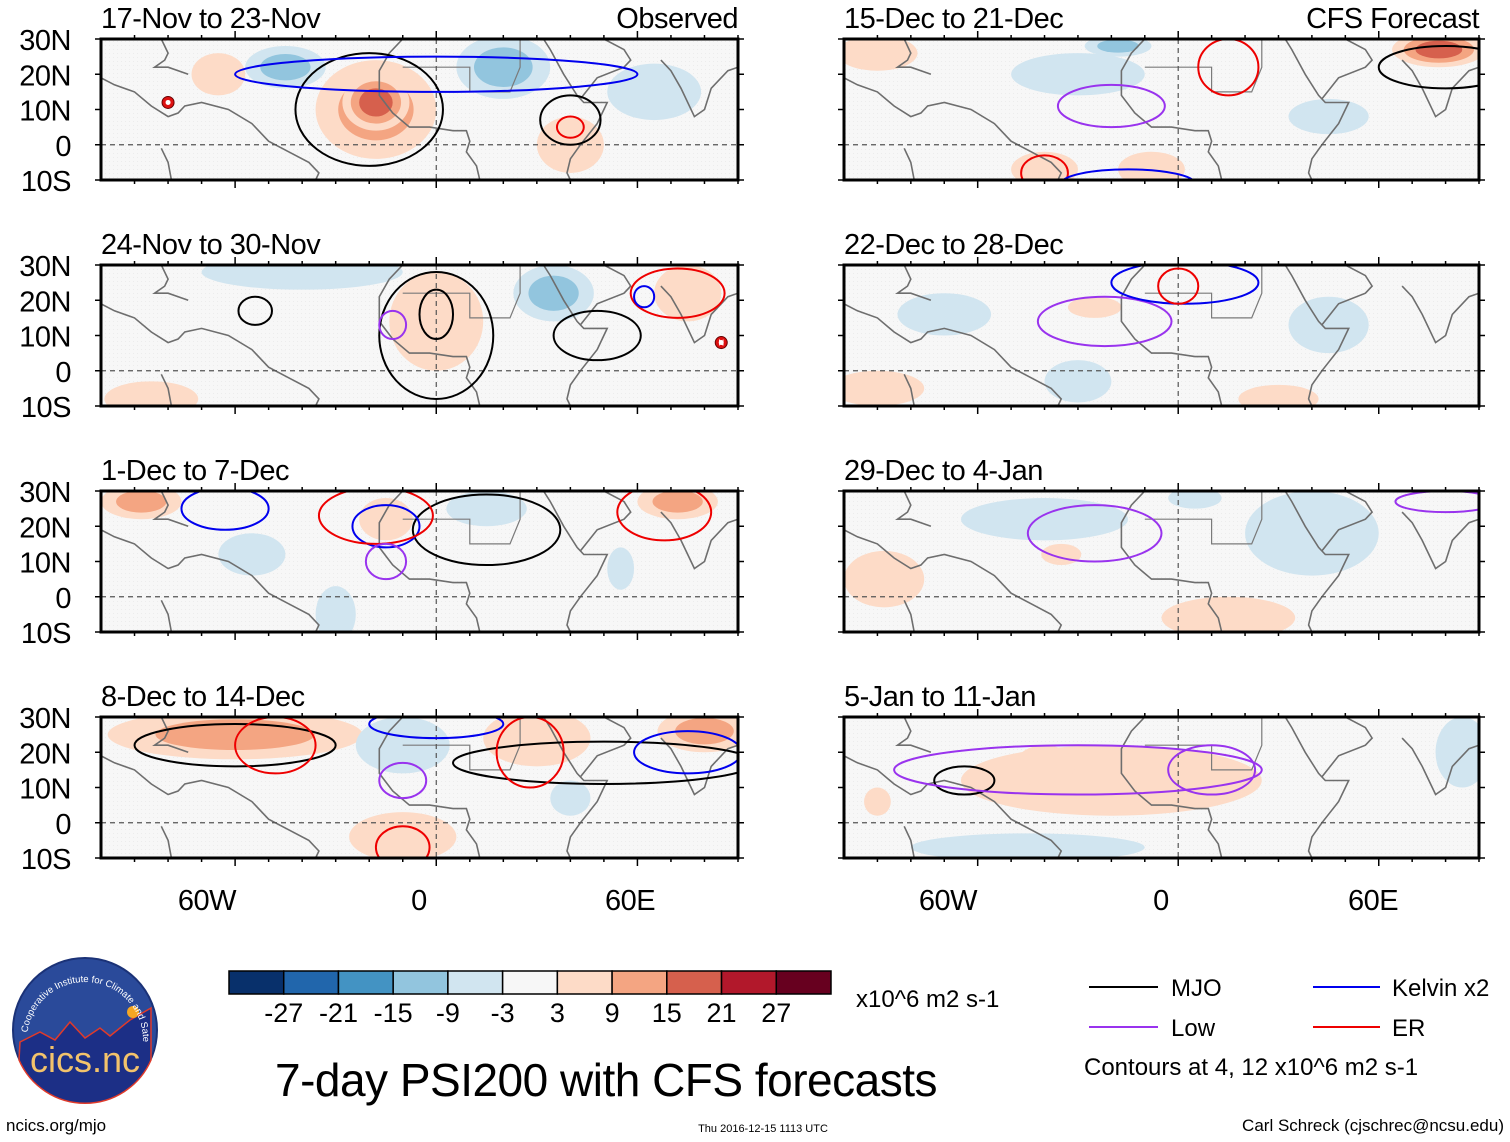 The width and height of the screenshot is (1510, 1142). I want to click on colorbar-tick-label: -15, so click(393, 1013).